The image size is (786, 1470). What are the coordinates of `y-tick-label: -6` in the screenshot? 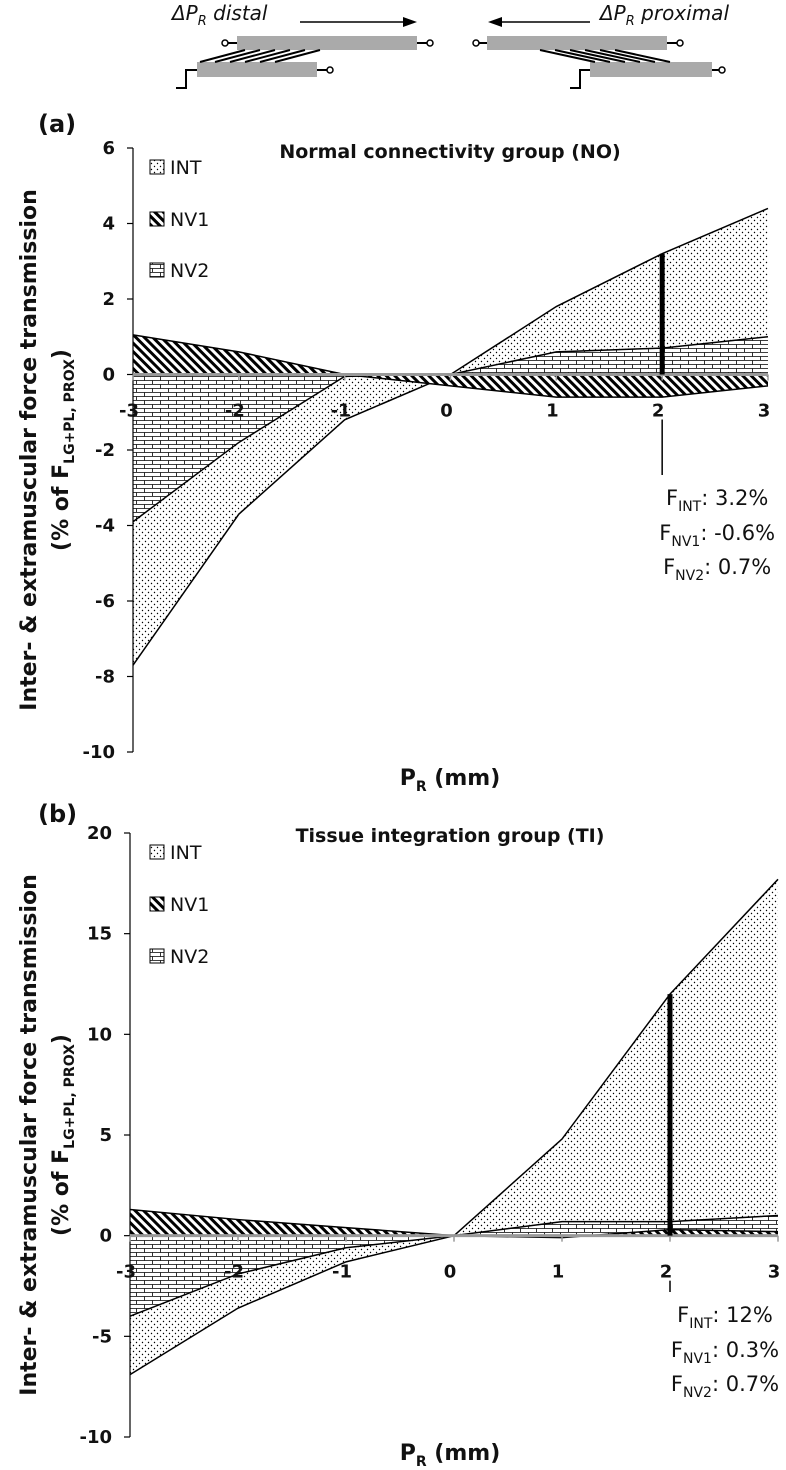 It's located at (105, 601).